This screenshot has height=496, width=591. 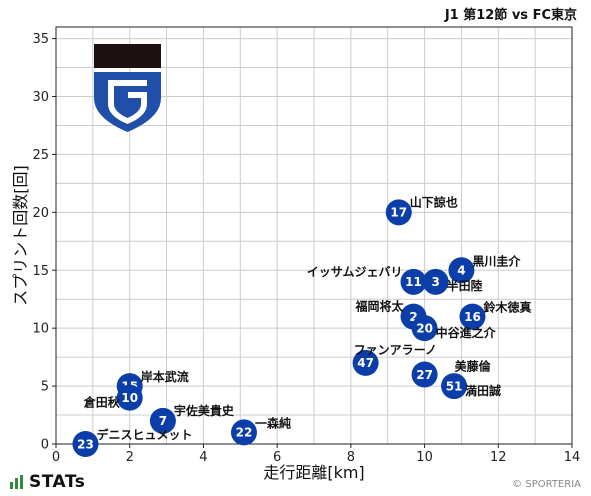 What do you see at coordinates (507, 307) in the screenshot?
I see `player-name: 鈴木徳真` at bounding box center [507, 307].